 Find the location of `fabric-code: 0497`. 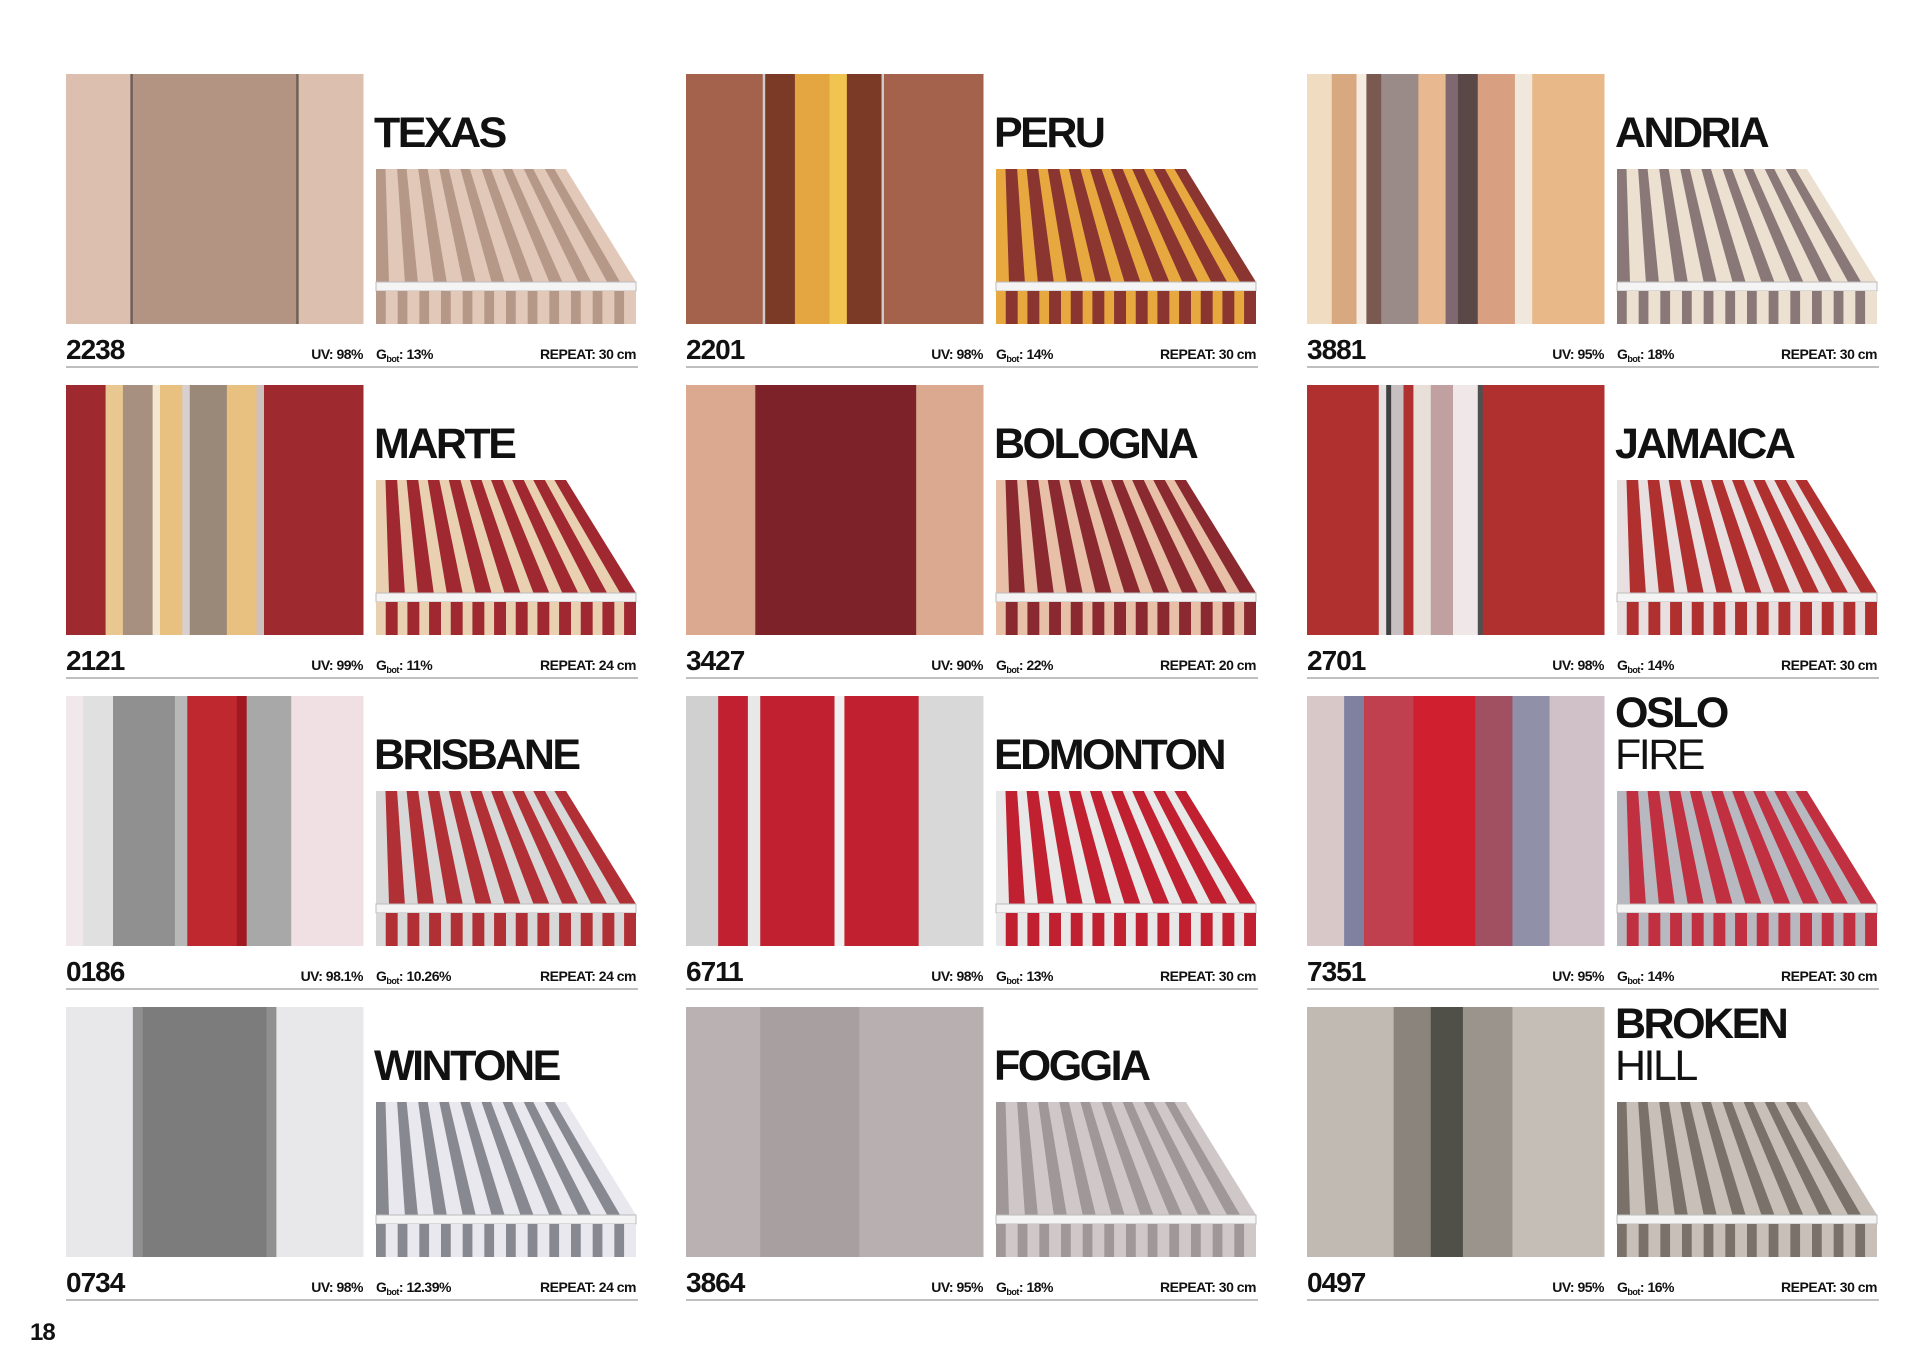

fabric-code: 0497 is located at coordinates (1336, 1282).